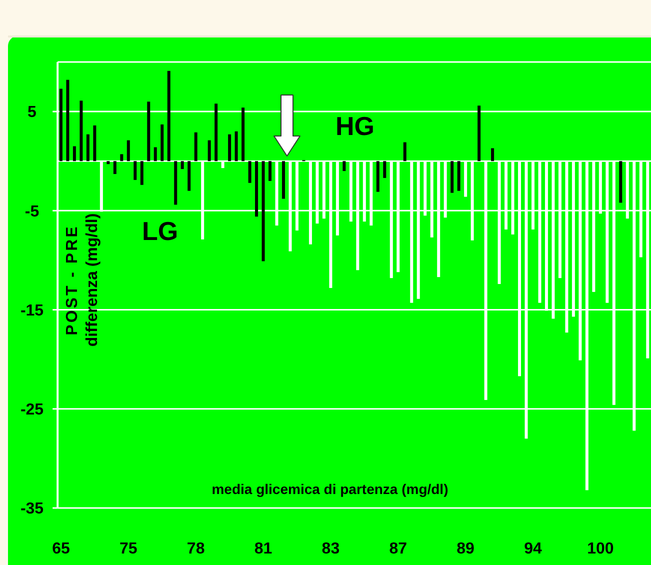  I want to click on y-tick-label: 5, so click(32, 113).